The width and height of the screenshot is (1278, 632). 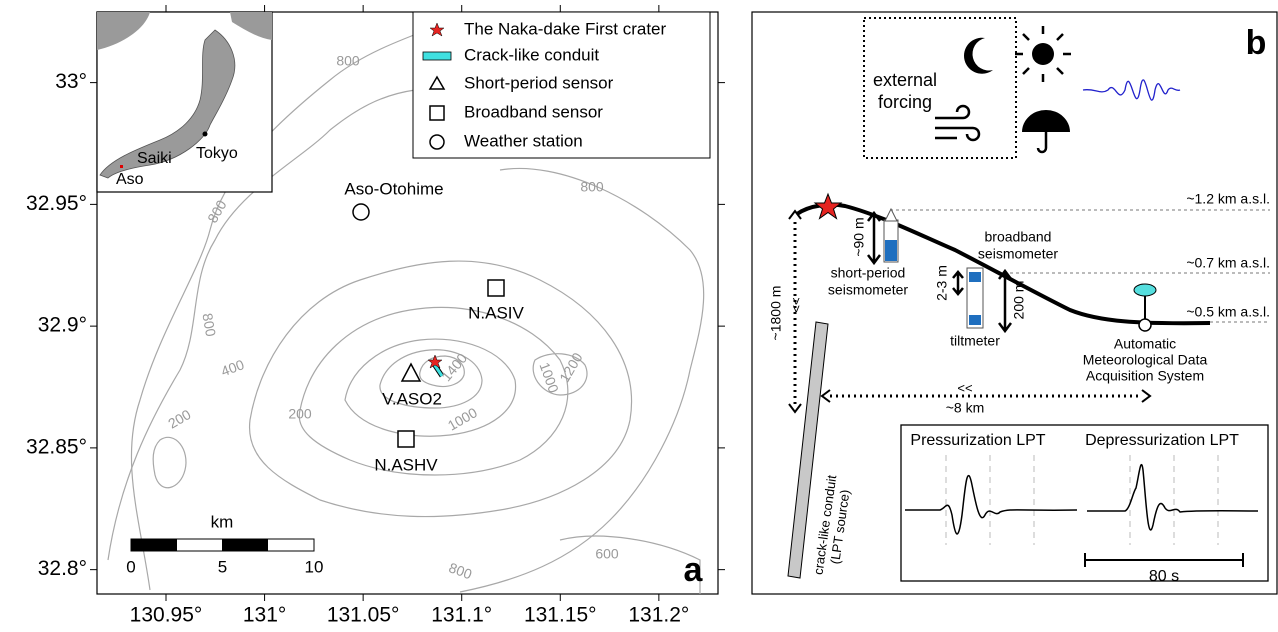 I want to click on sensor-body, so click(x=891, y=250).